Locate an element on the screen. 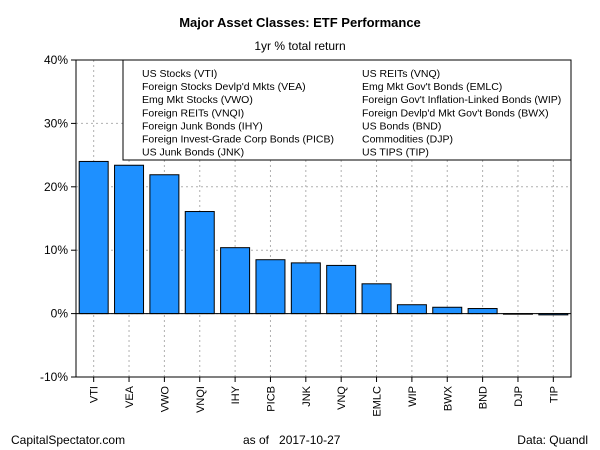 The height and width of the screenshot is (450, 600). x-tick-label: VEA is located at coordinates (130, 396).